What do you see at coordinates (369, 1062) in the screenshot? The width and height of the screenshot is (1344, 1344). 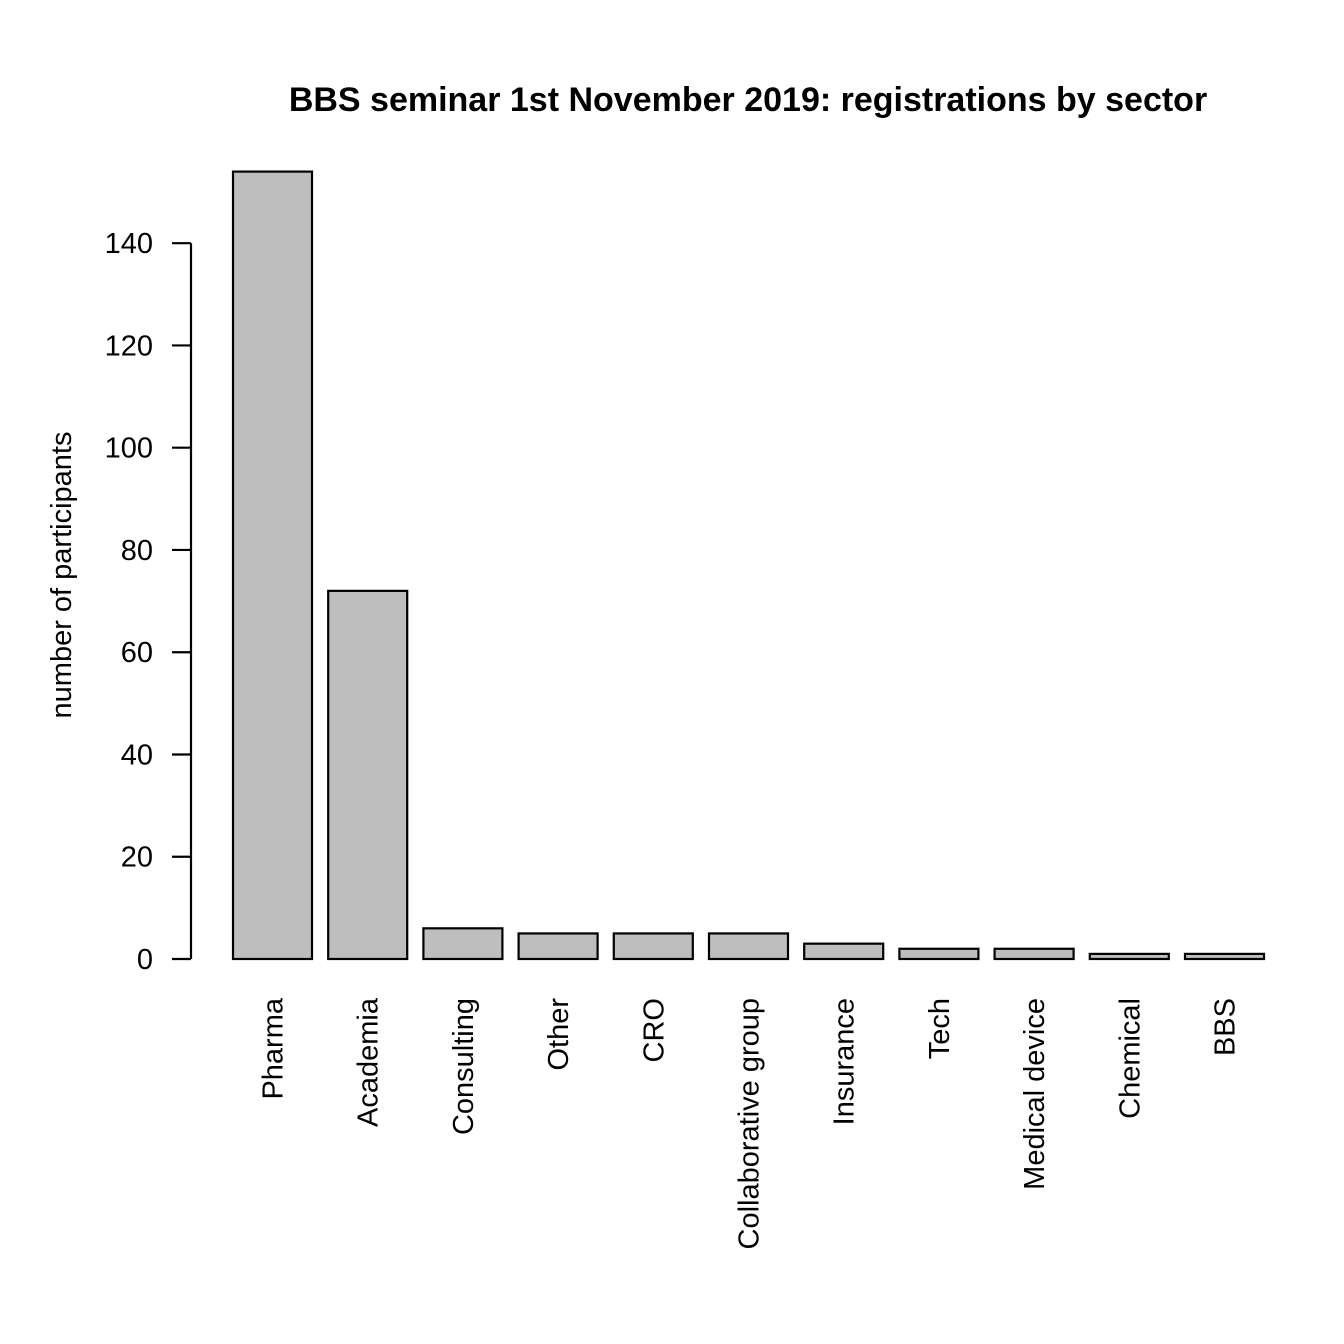 I see `x-category-label: Academia` at bounding box center [369, 1062].